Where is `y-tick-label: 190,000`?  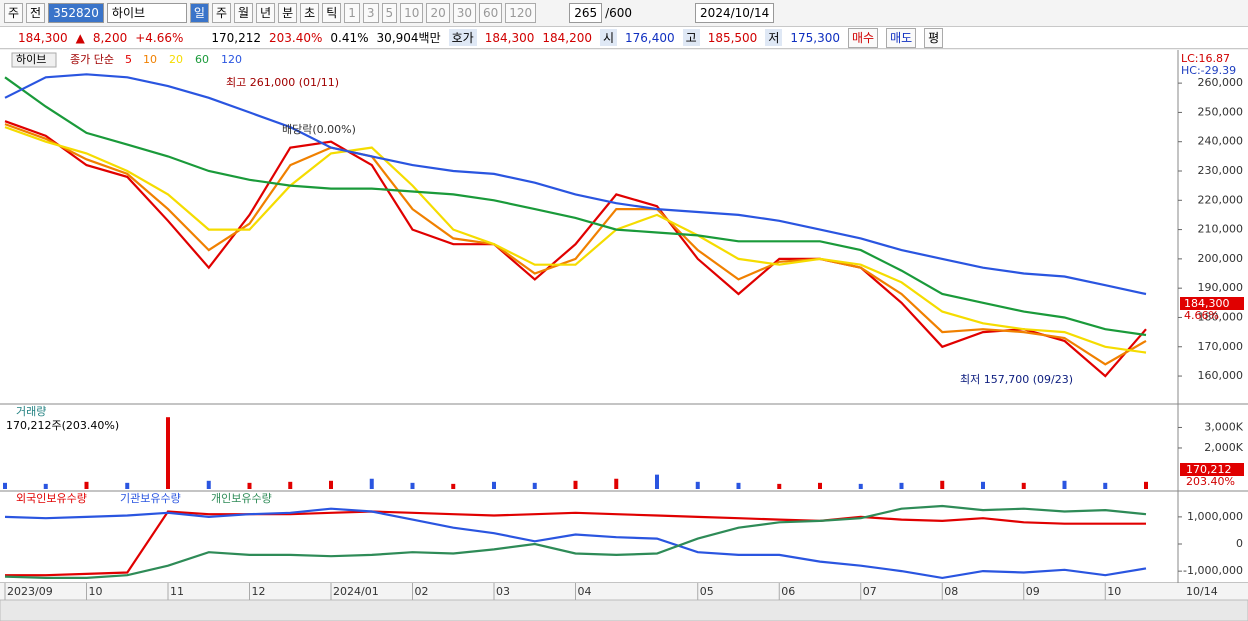 y-tick-label: 190,000 is located at coordinates (1221, 287).